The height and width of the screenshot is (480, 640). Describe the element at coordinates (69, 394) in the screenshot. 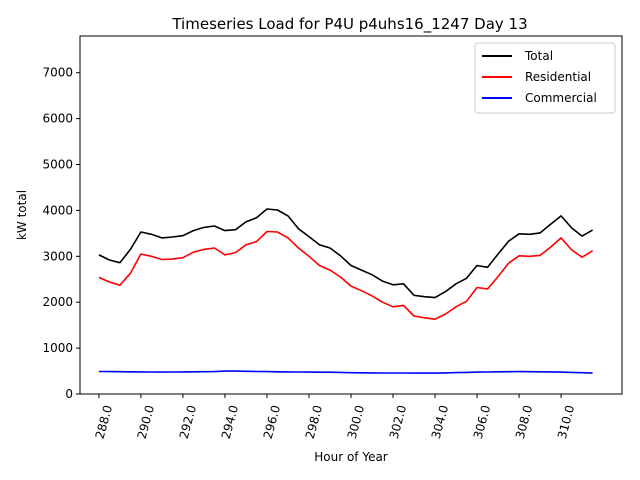

I see `y-tick-label: 0` at that location.